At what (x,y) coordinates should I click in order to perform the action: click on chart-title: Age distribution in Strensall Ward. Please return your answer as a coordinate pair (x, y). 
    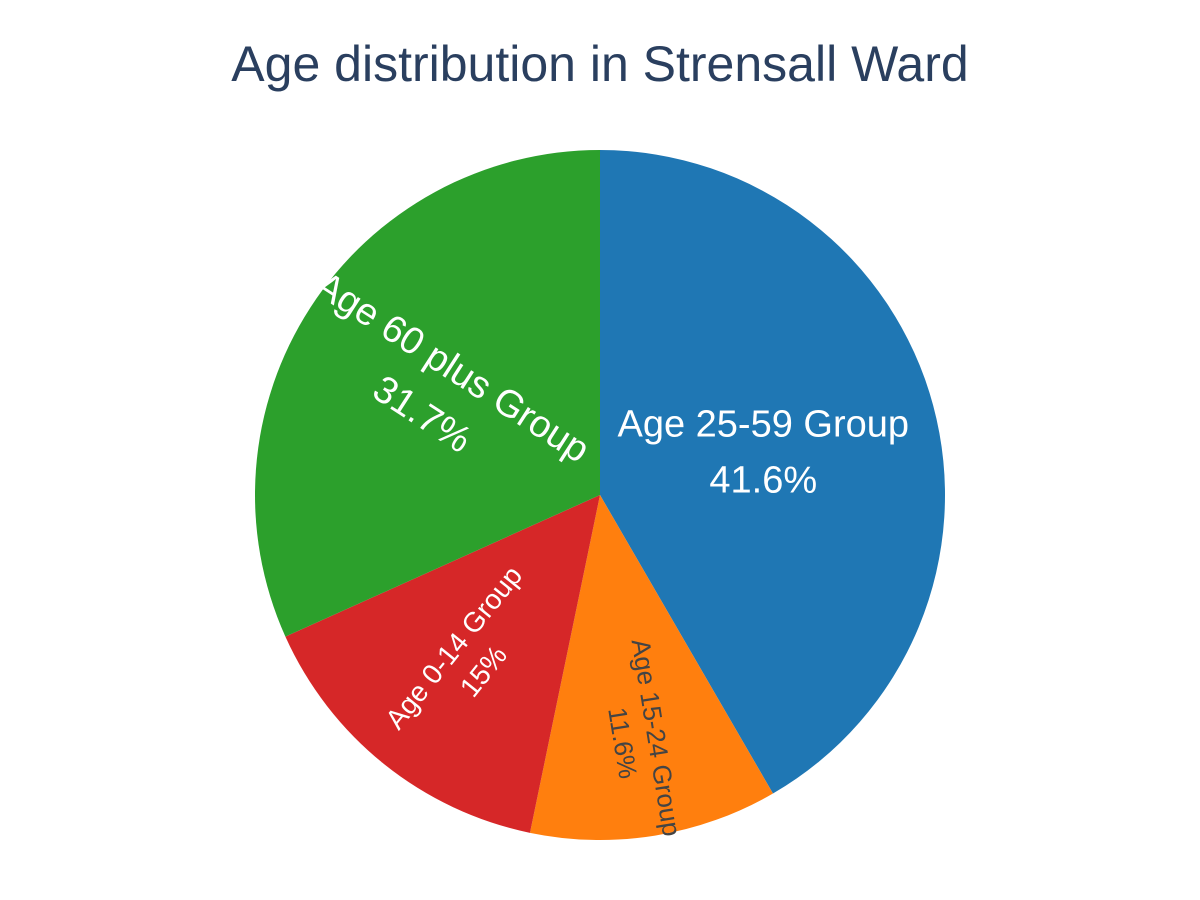
    Looking at the image, I should click on (600, 64).